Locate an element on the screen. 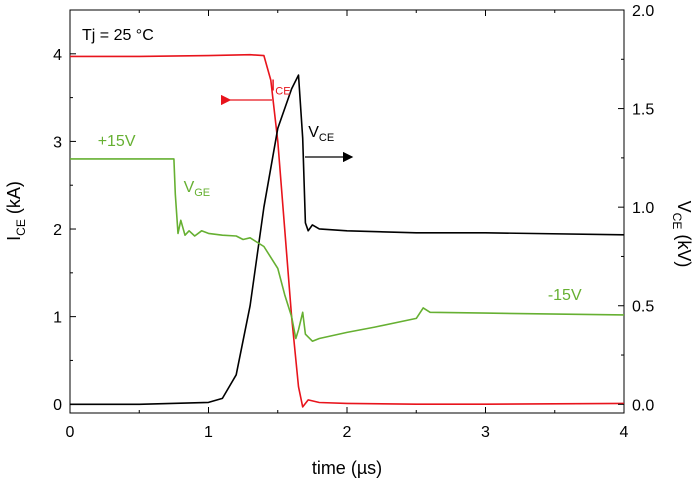  y-right-main: V is located at coordinates (684, 207).